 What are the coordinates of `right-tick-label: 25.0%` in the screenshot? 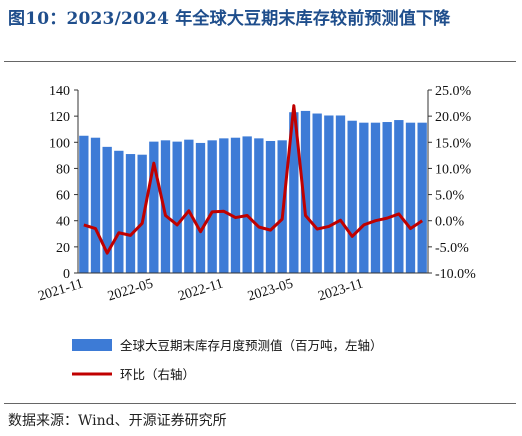 It's located at (453, 91).